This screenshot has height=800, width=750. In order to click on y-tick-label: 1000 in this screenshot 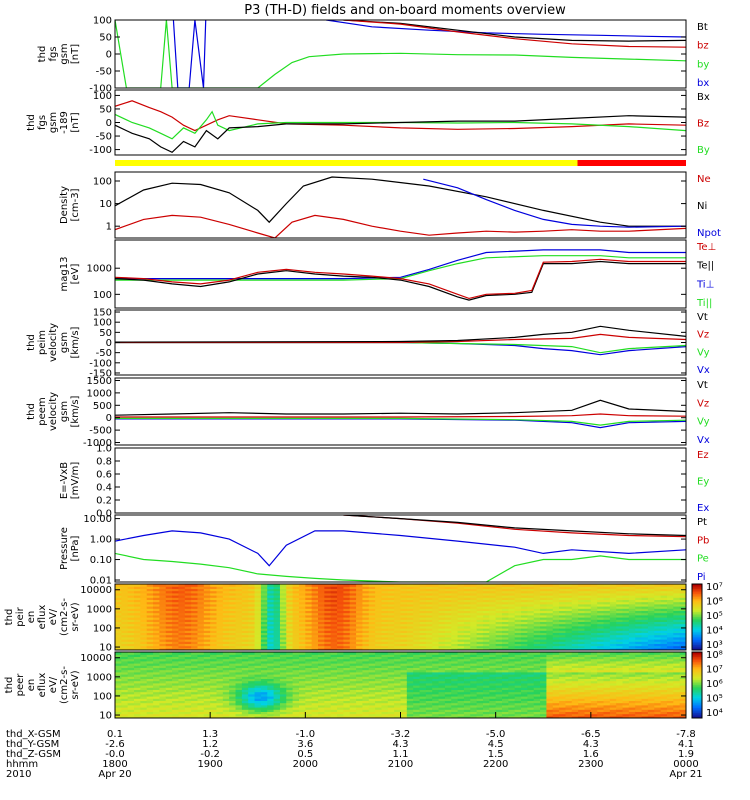, I will do `click(99, 269)`.